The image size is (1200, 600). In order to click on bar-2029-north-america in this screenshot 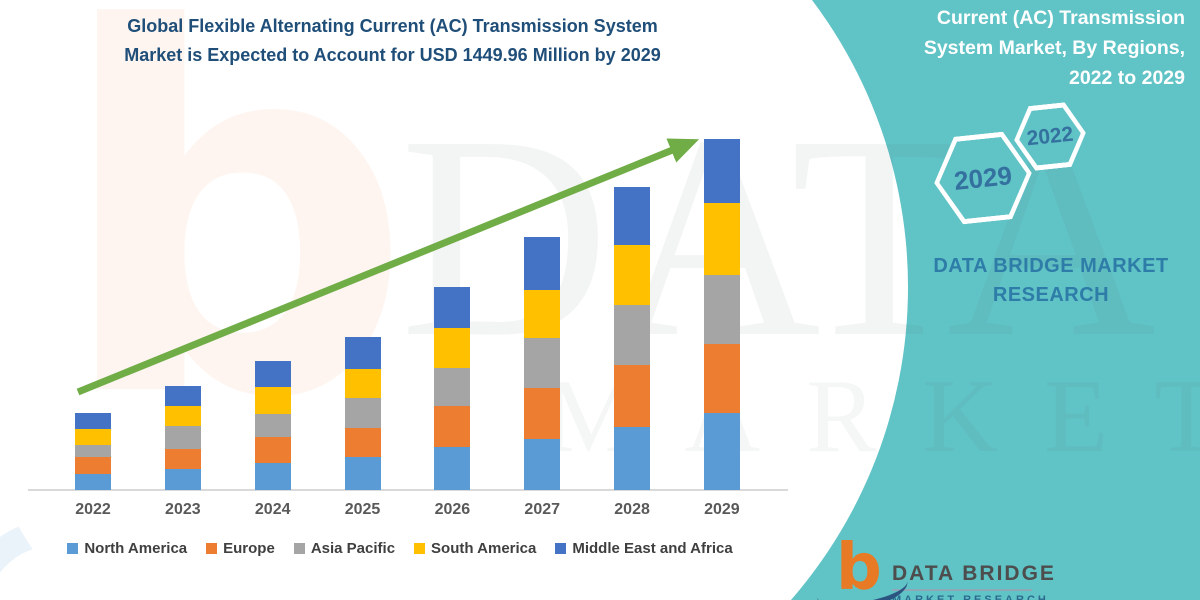, I will do `click(721, 451)`.